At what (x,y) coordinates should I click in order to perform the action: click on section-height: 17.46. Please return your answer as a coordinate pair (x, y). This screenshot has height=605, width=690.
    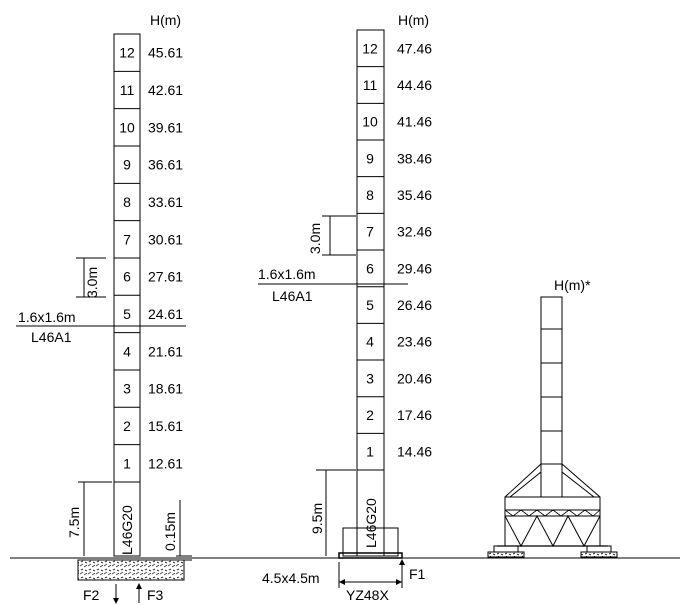
    Looking at the image, I should click on (414, 415).